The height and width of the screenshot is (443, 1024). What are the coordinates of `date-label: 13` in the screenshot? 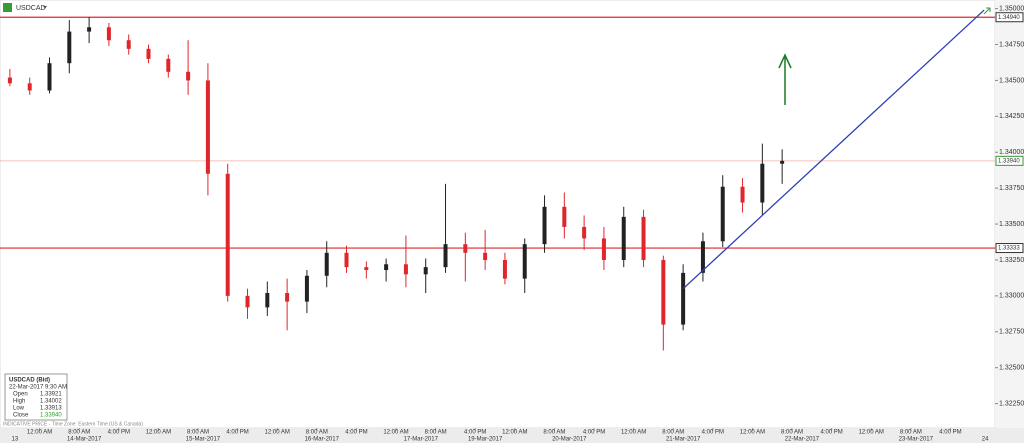 It's located at (15, 440).